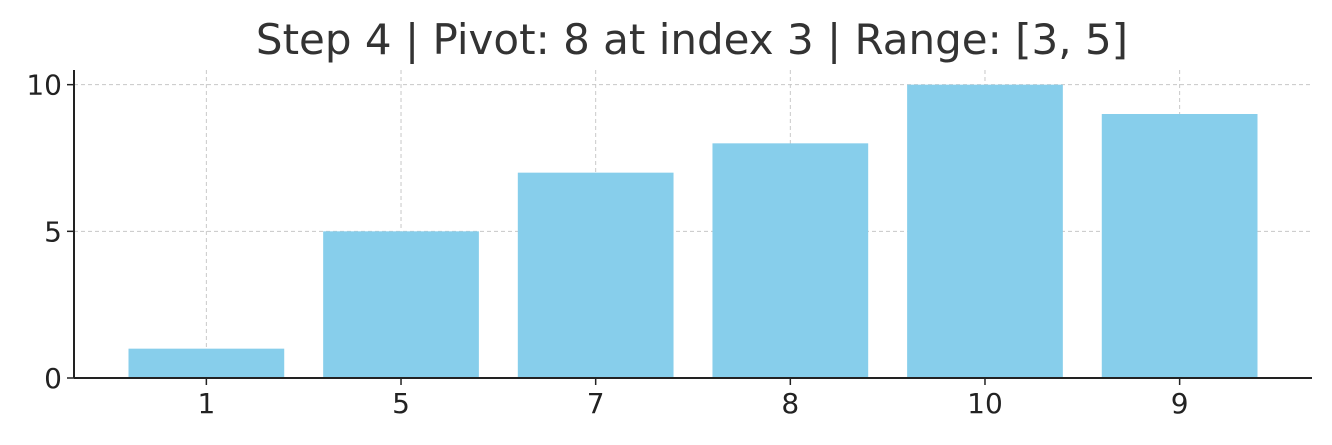  Describe the element at coordinates (206, 403) in the screenshot. I see `x-tick-label: 1` at that location.